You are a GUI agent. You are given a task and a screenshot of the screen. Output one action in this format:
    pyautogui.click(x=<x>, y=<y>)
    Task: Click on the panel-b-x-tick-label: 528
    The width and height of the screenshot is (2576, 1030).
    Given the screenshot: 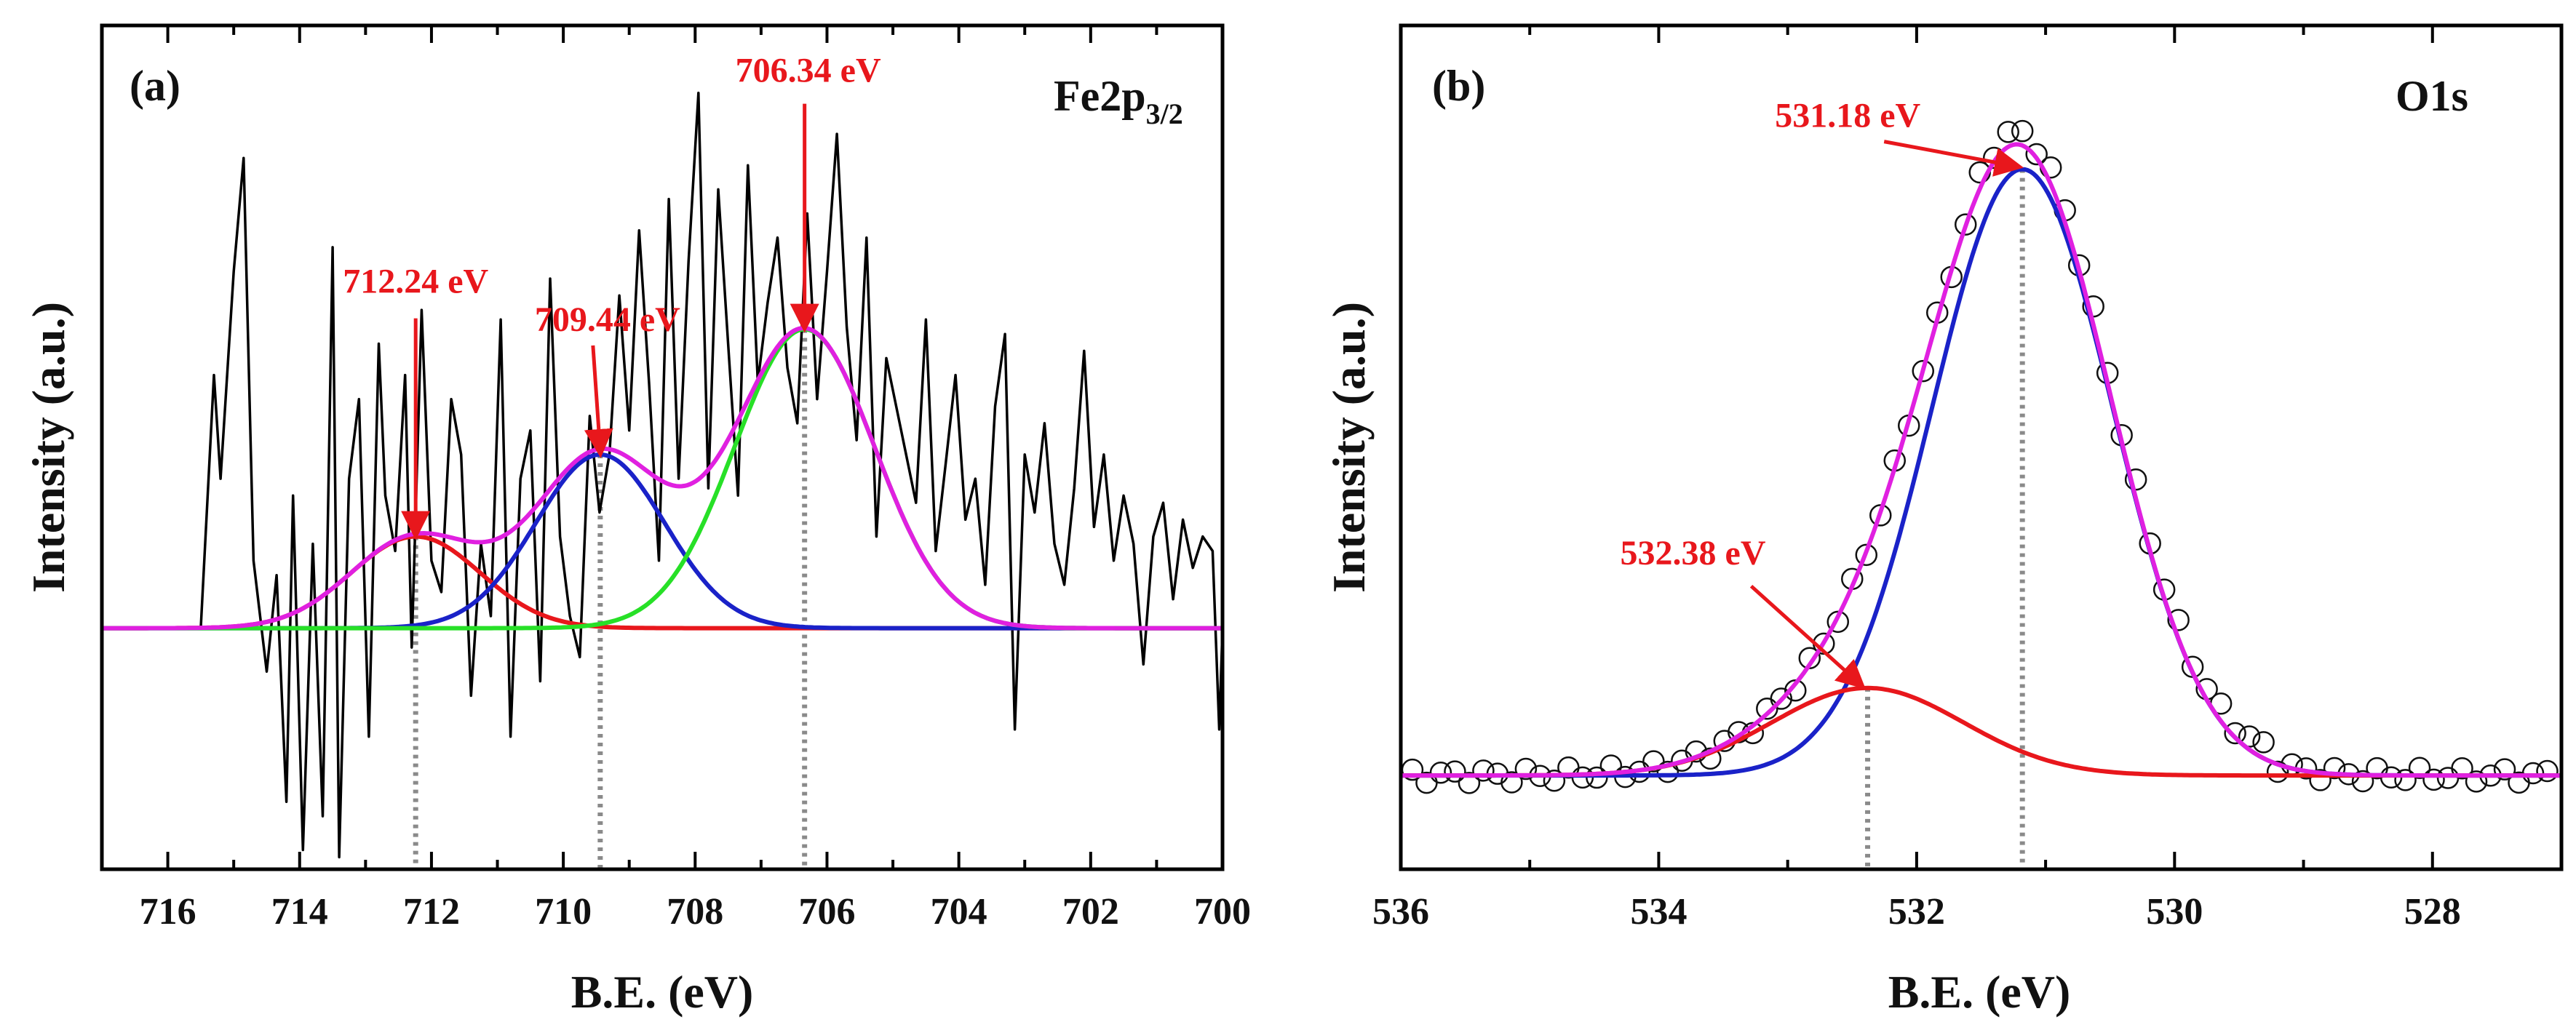 What is the action you would take?
    pyautogui.click(x=2432, y=912)
    